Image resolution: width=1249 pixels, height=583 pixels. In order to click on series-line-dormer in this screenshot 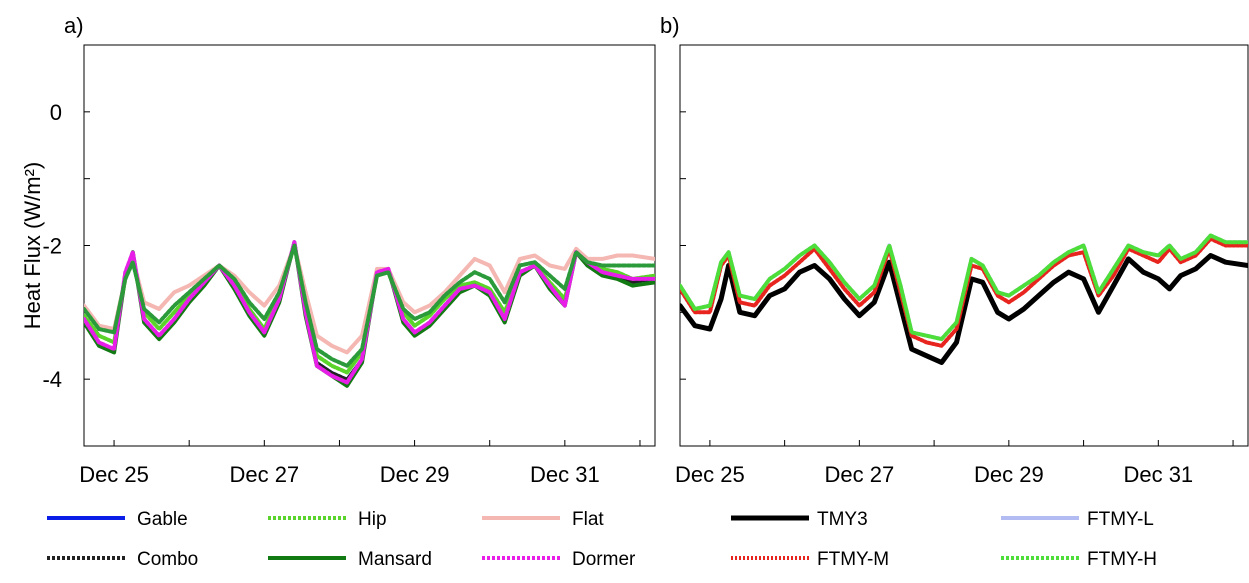, I will do `click(369, 312)`.